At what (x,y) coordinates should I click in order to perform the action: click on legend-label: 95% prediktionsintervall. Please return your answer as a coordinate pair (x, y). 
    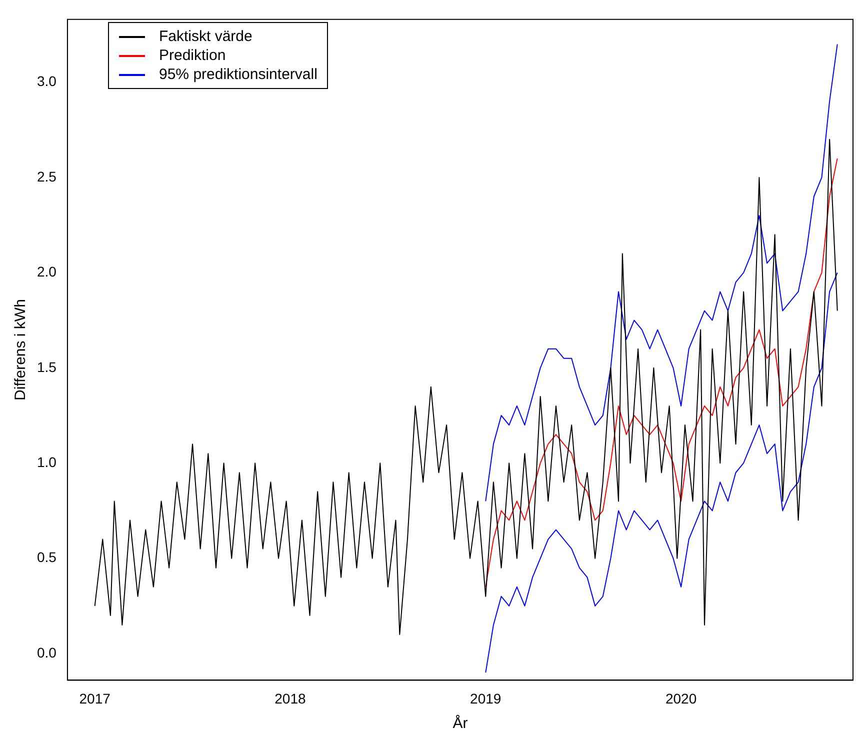
    Looking at the image, I should click on (238, 74).